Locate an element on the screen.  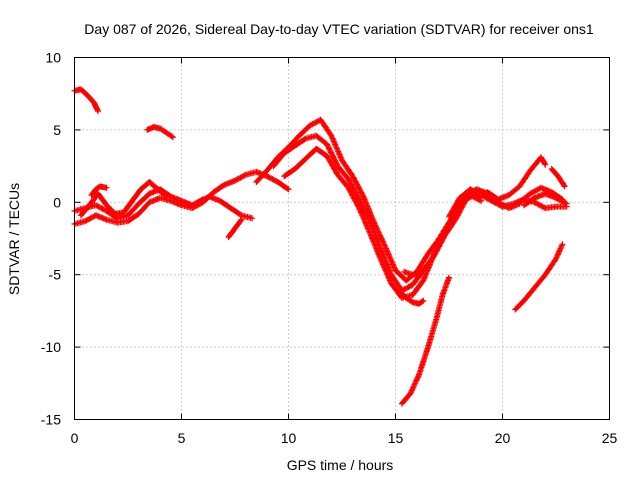
y-axis-label: SDTVAR / TECUs is located at coordinates (14, 239).